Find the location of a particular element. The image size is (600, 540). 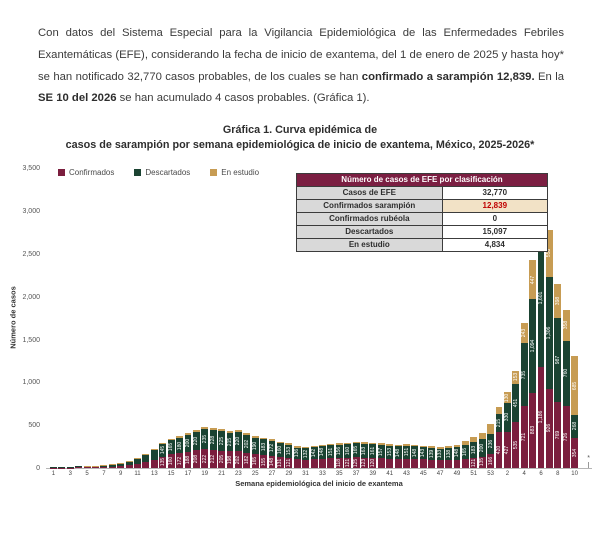

bar-value-label: 726 is located at coordinates (566, 437).